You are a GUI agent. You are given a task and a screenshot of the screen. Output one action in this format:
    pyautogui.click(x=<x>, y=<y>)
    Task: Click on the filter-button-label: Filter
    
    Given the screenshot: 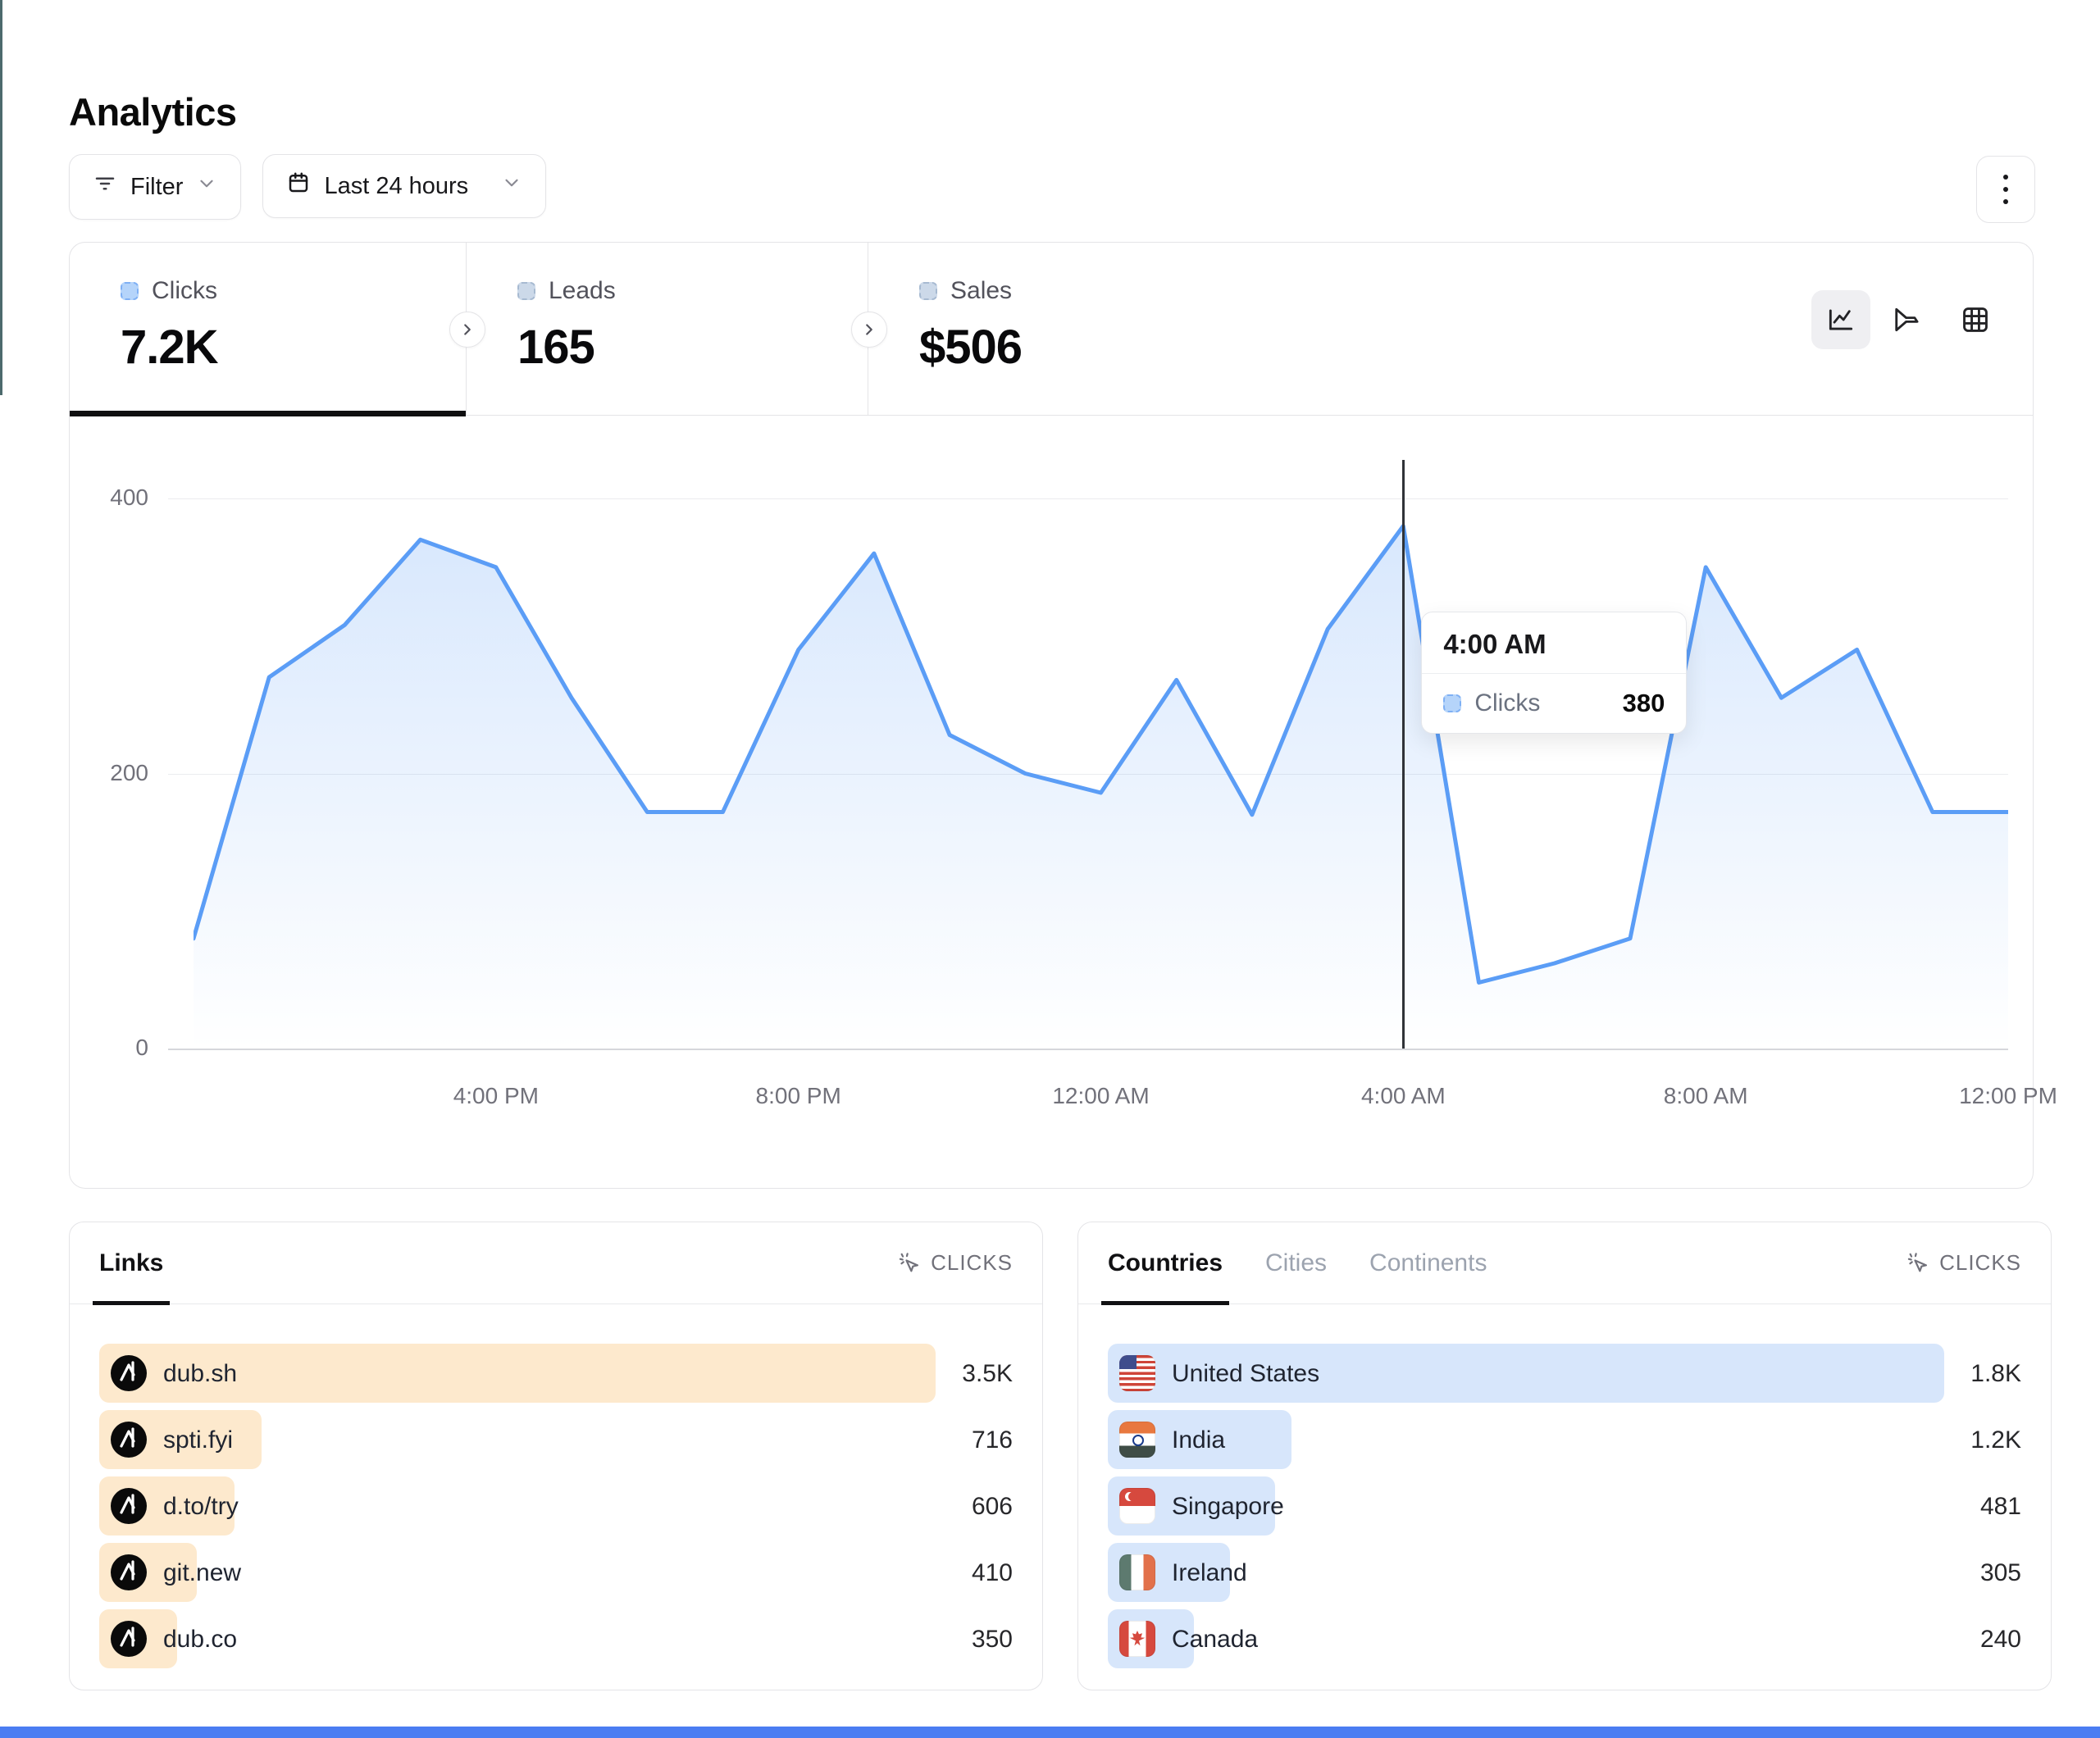 What is the action you would take?
    pyautogui.click(x=157, y=186)
    